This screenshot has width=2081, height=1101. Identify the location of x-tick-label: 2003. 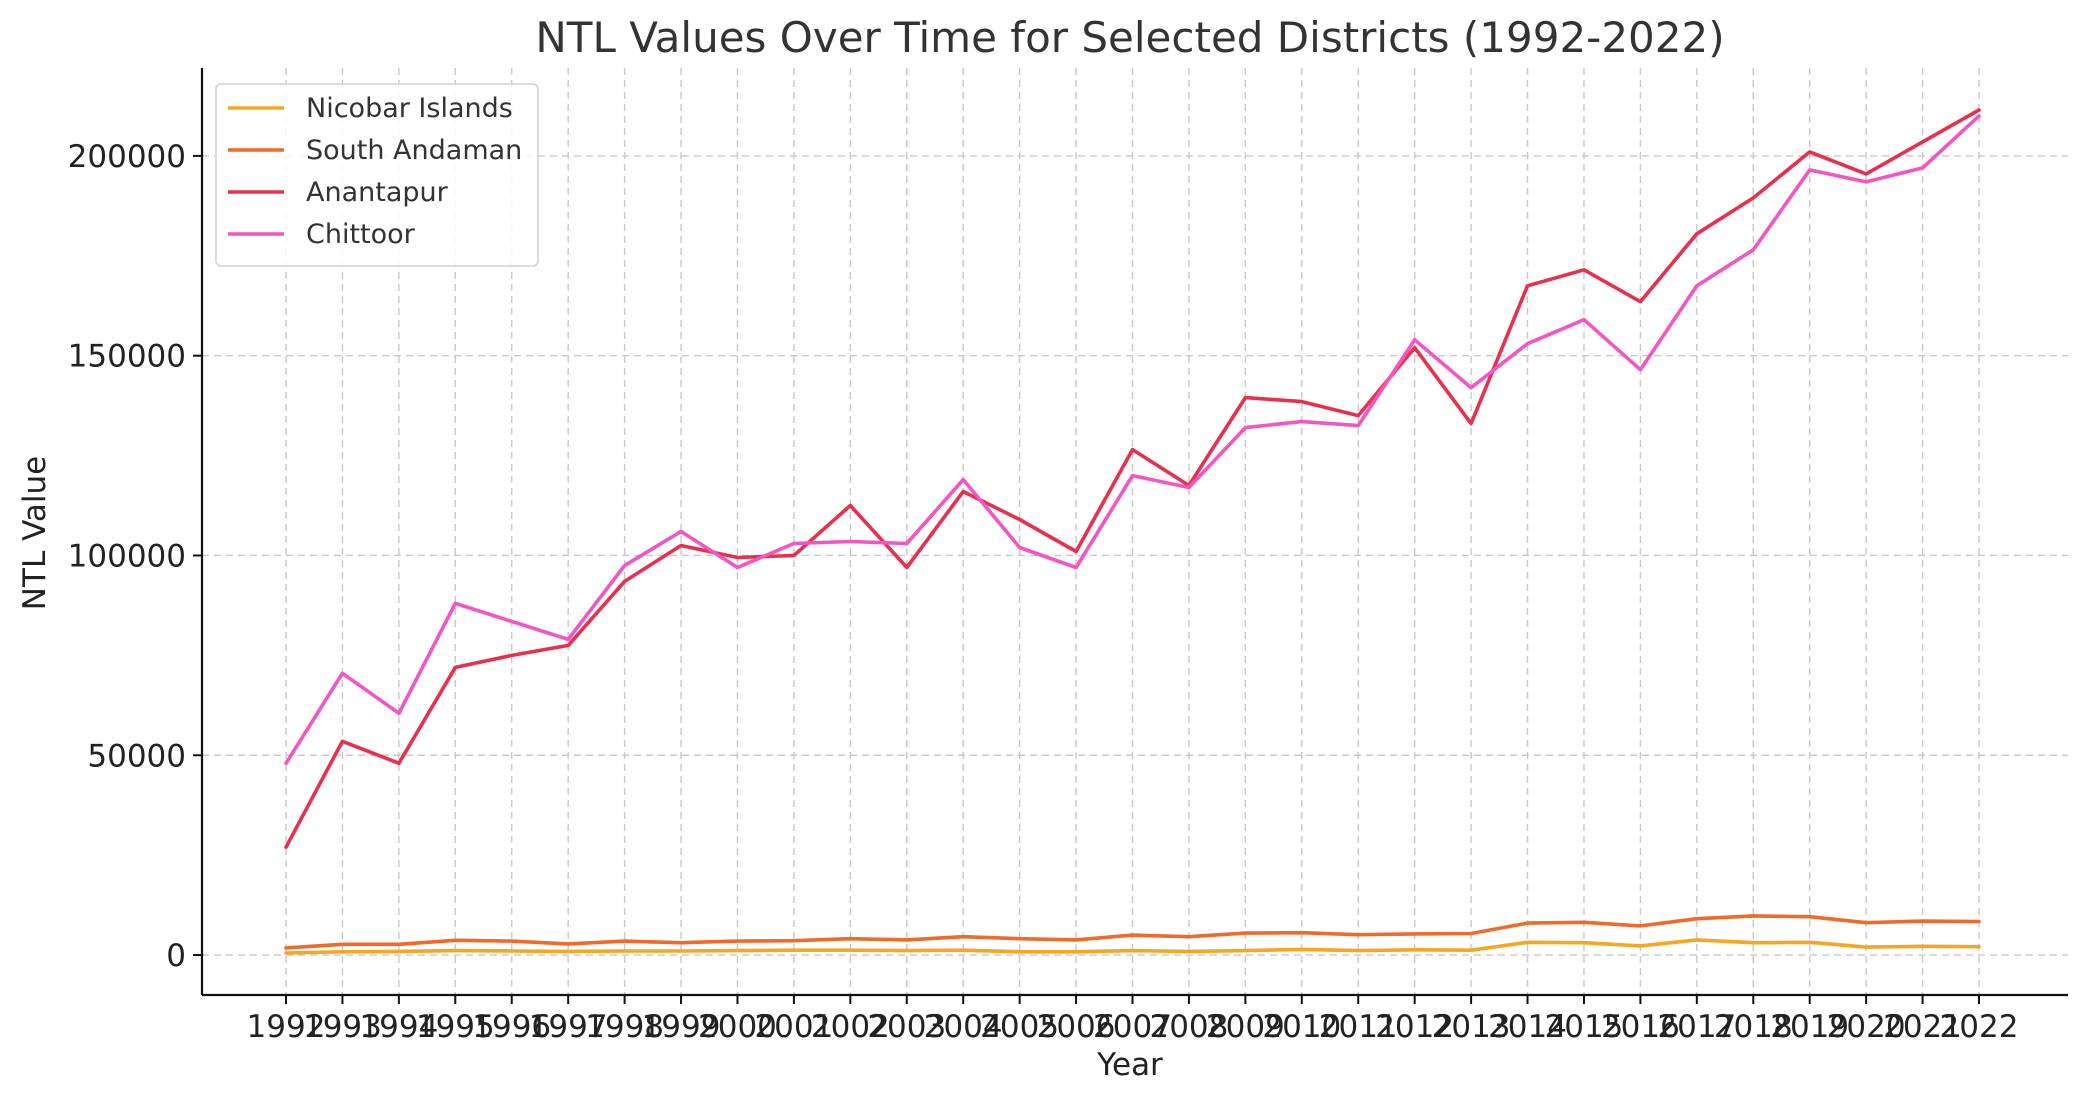
(906, 1027).